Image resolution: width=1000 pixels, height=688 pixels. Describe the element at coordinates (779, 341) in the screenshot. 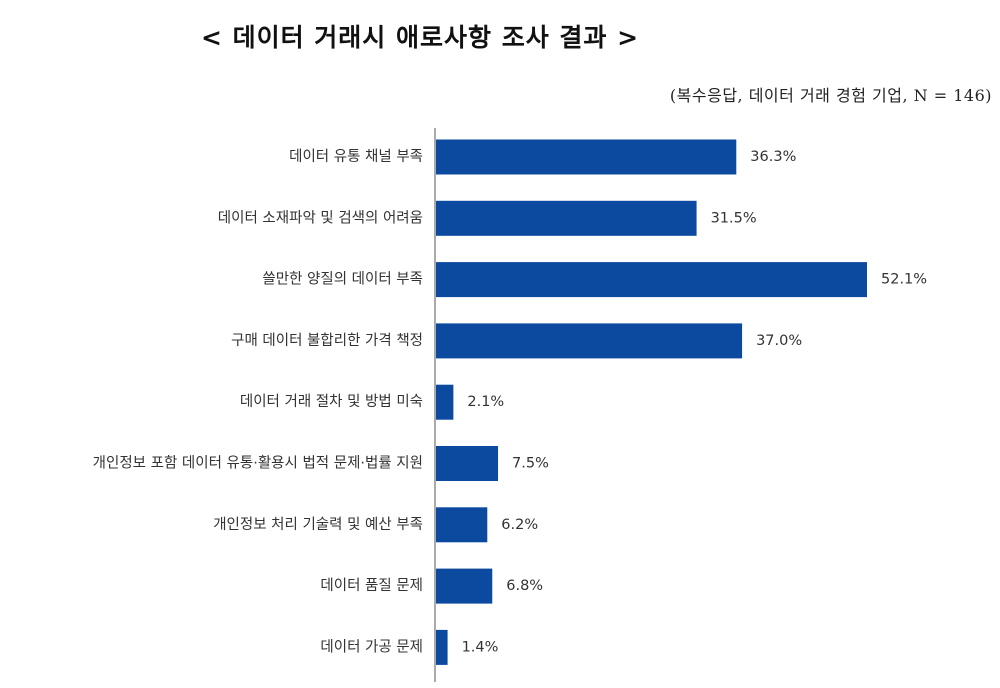

I see `value-label: 37.0%` at that location.